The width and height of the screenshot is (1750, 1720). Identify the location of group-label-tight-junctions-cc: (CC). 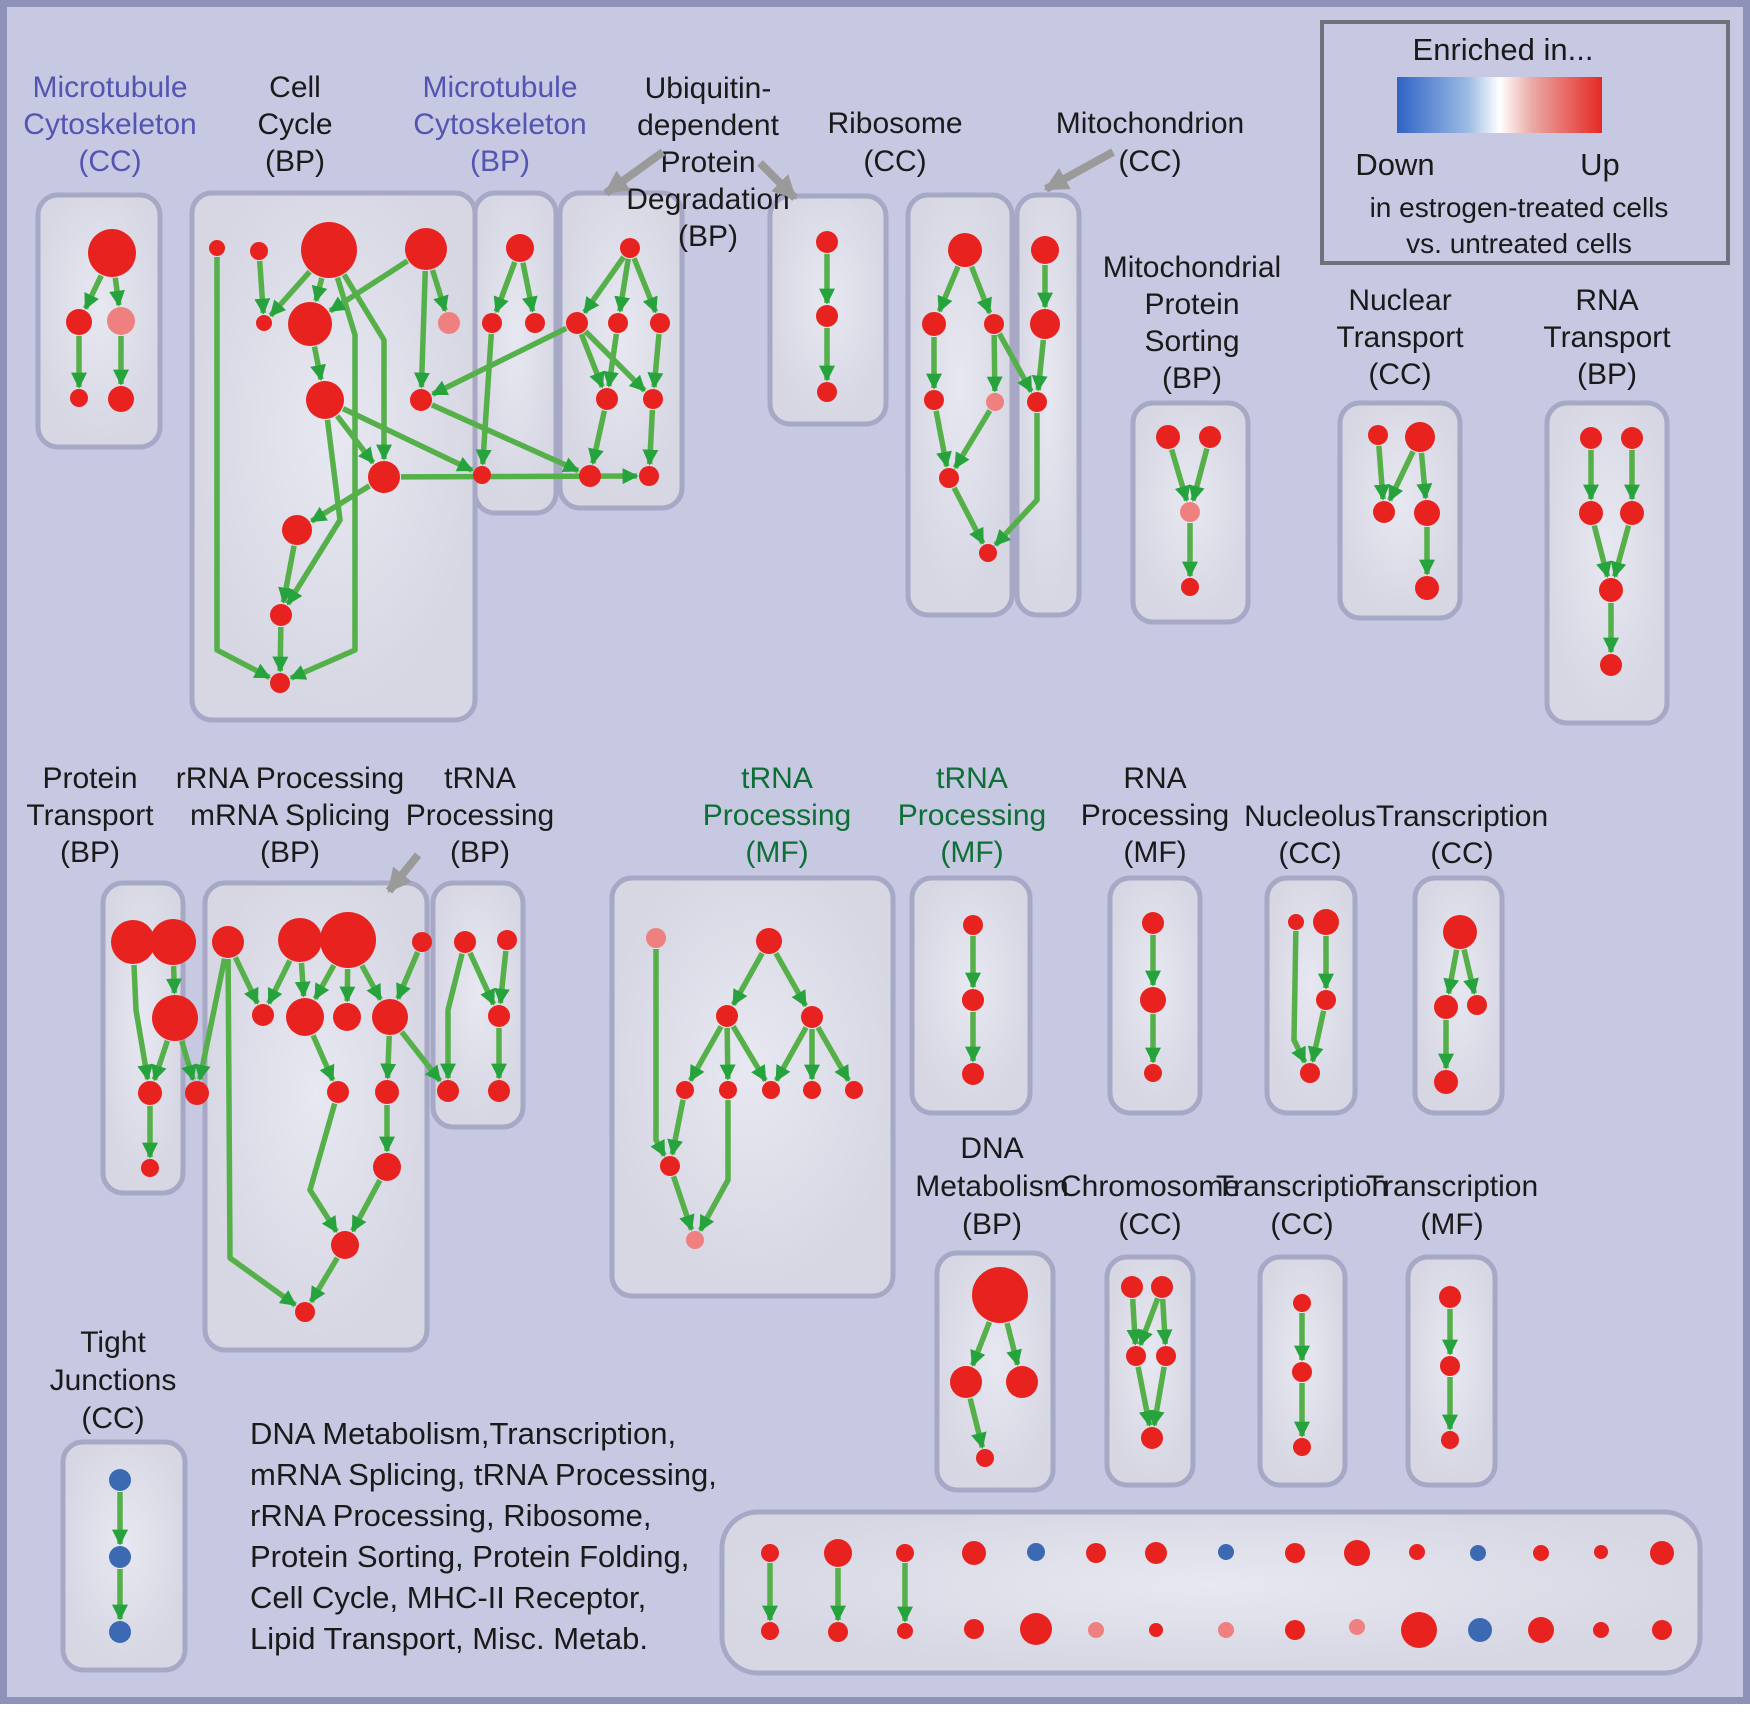
(112, 1418).